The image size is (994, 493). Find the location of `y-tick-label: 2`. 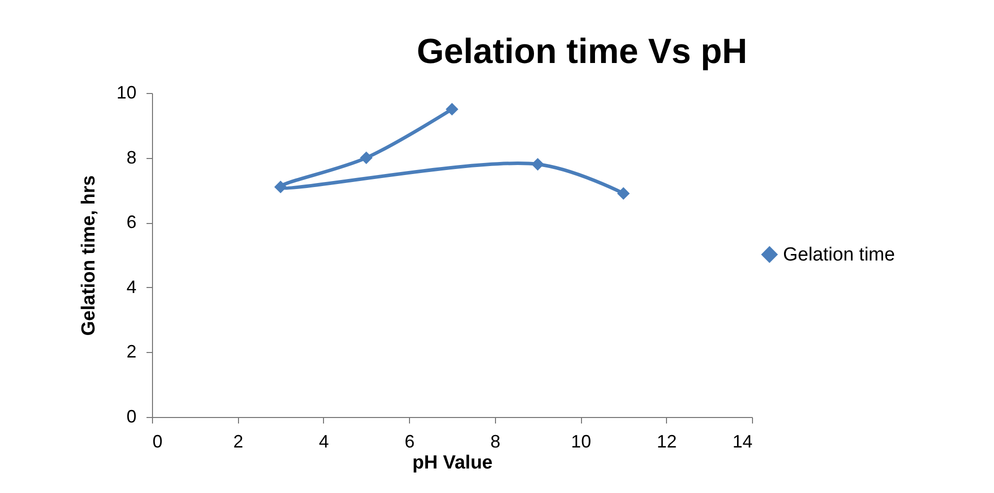

y-tick-label: 2 is located at coordinates (131, 352).